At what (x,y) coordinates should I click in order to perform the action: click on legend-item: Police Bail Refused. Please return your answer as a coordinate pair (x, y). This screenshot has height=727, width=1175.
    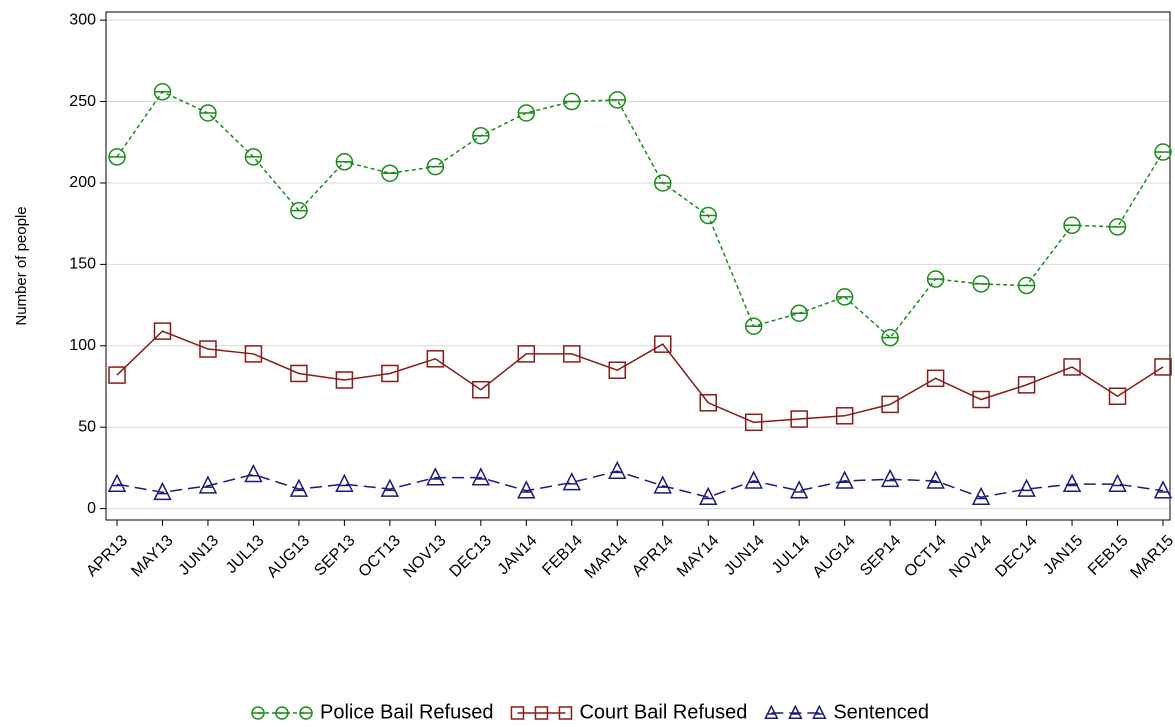
    Looking at the image, I should click on (372, 712).